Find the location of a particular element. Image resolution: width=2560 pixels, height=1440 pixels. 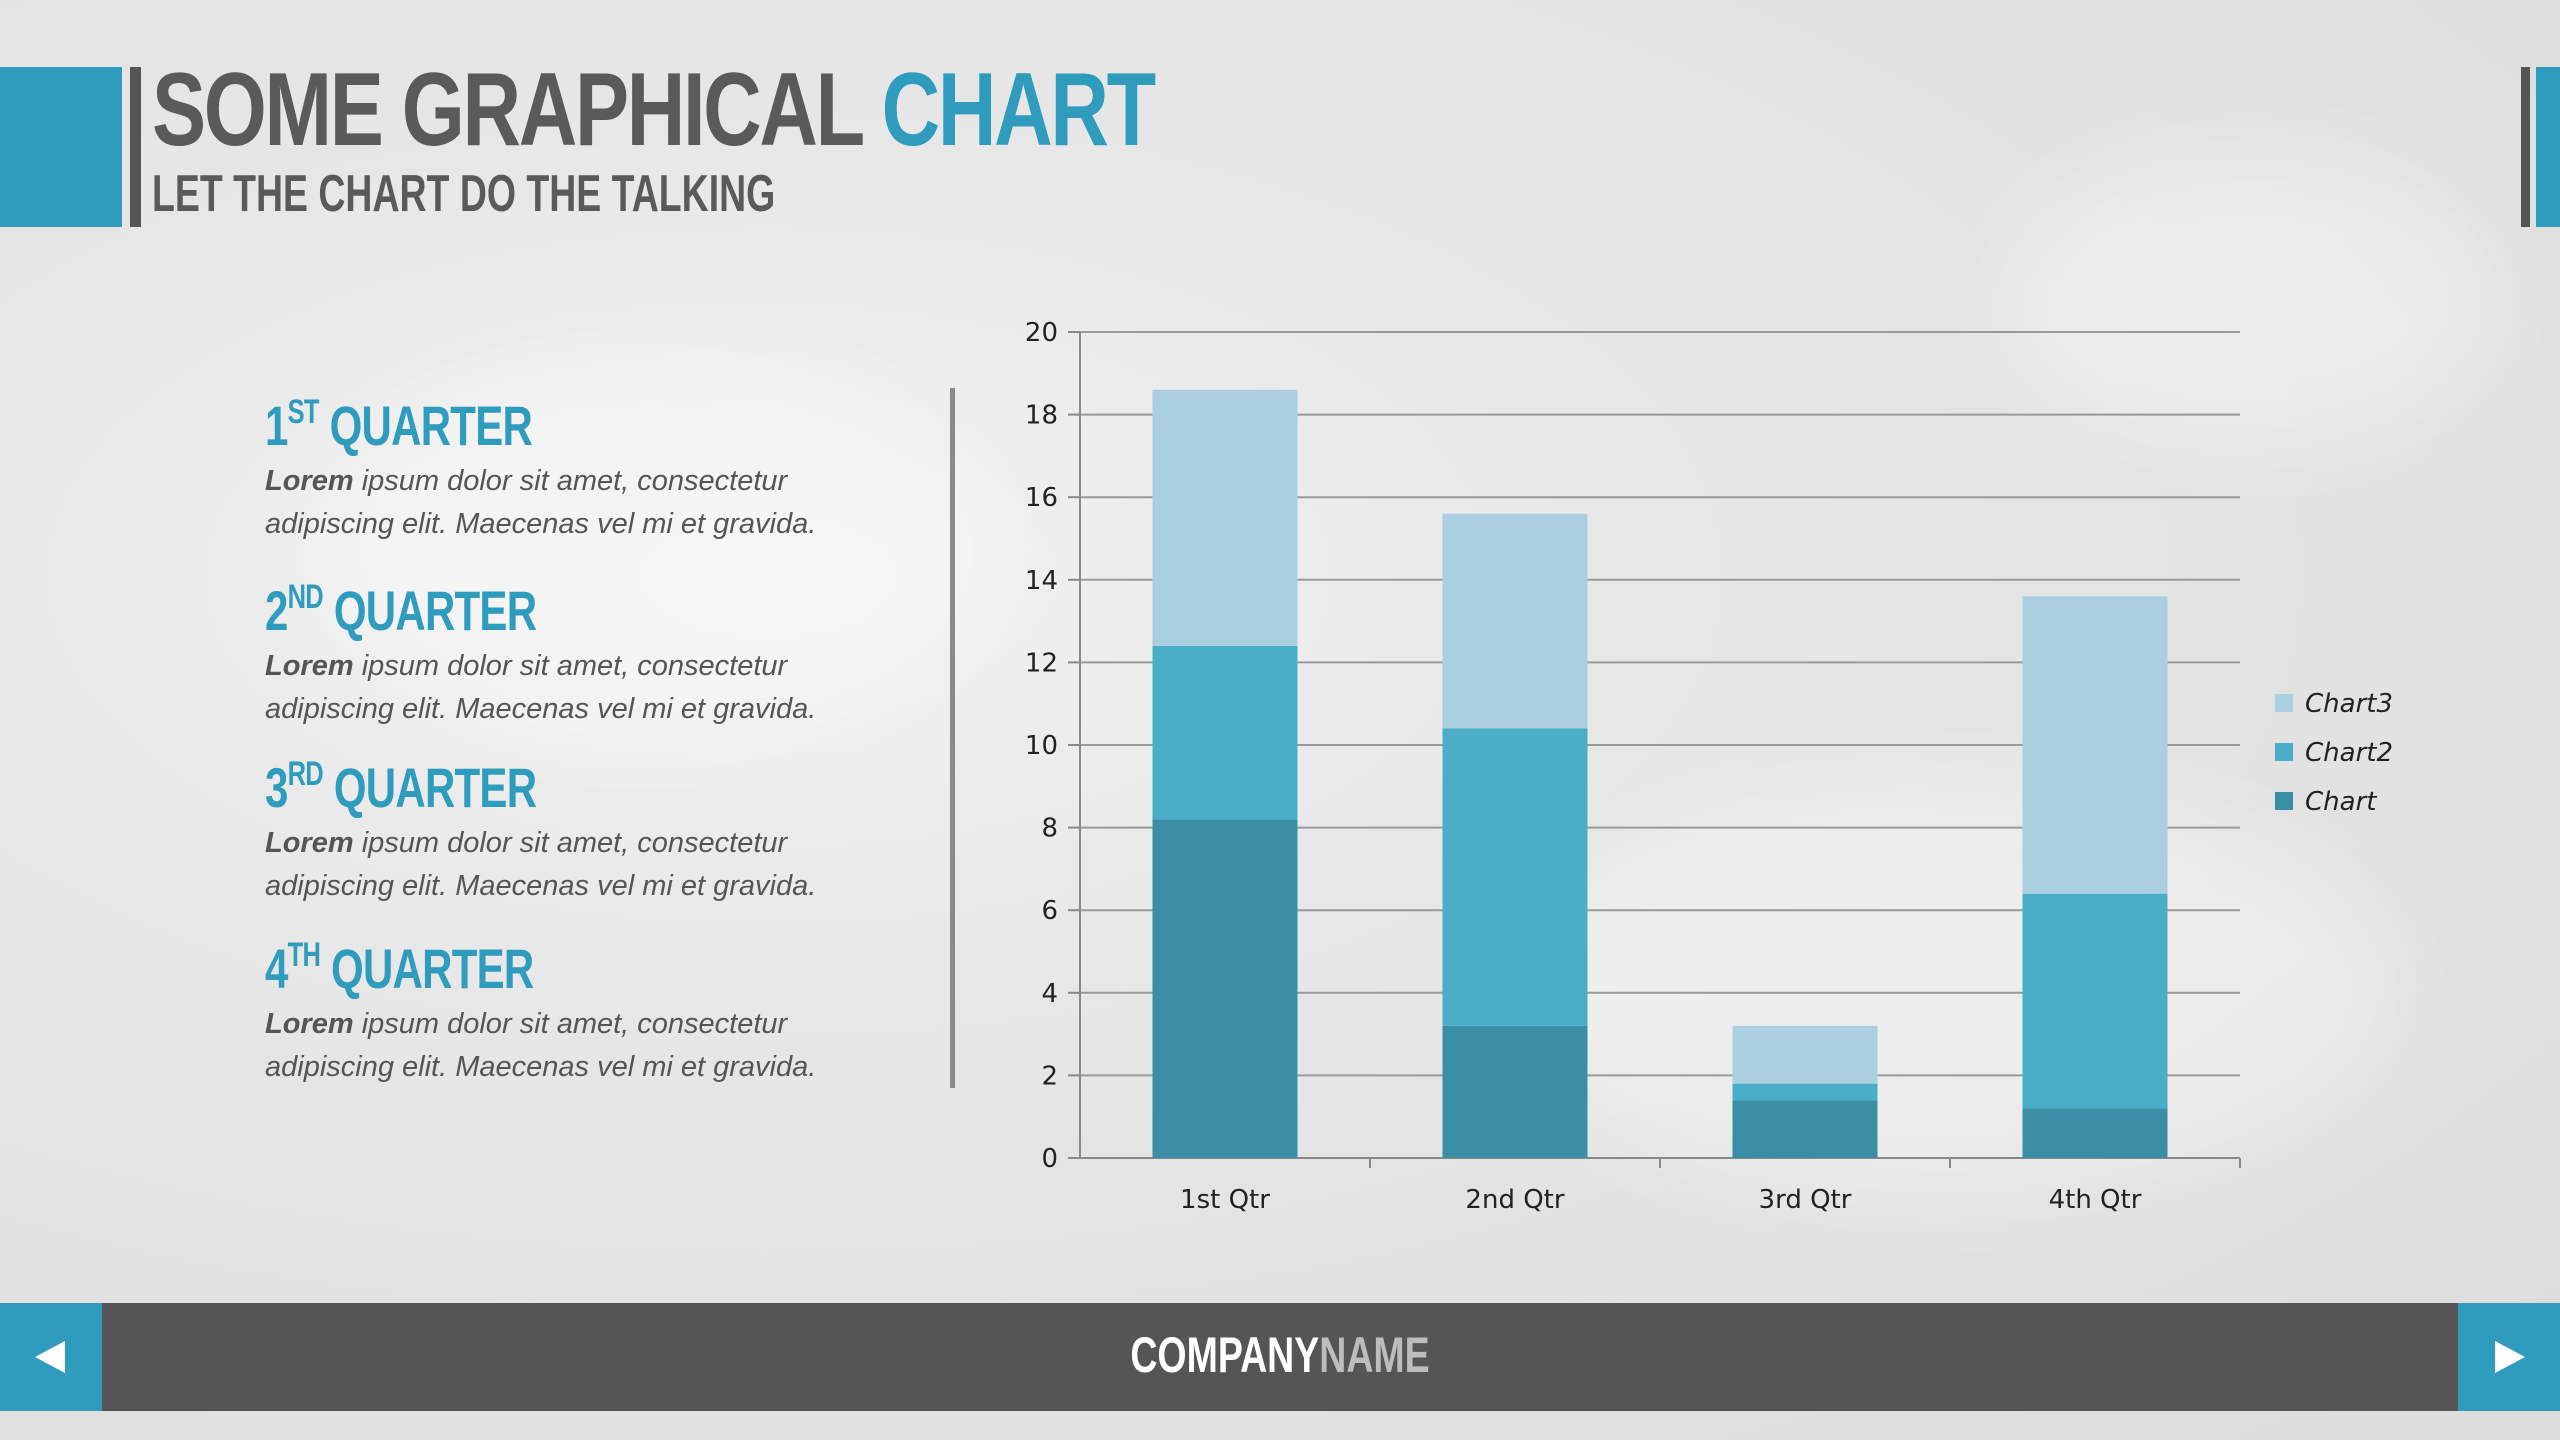

y-tick-label: 10 is located at coordinates (1041, 746).